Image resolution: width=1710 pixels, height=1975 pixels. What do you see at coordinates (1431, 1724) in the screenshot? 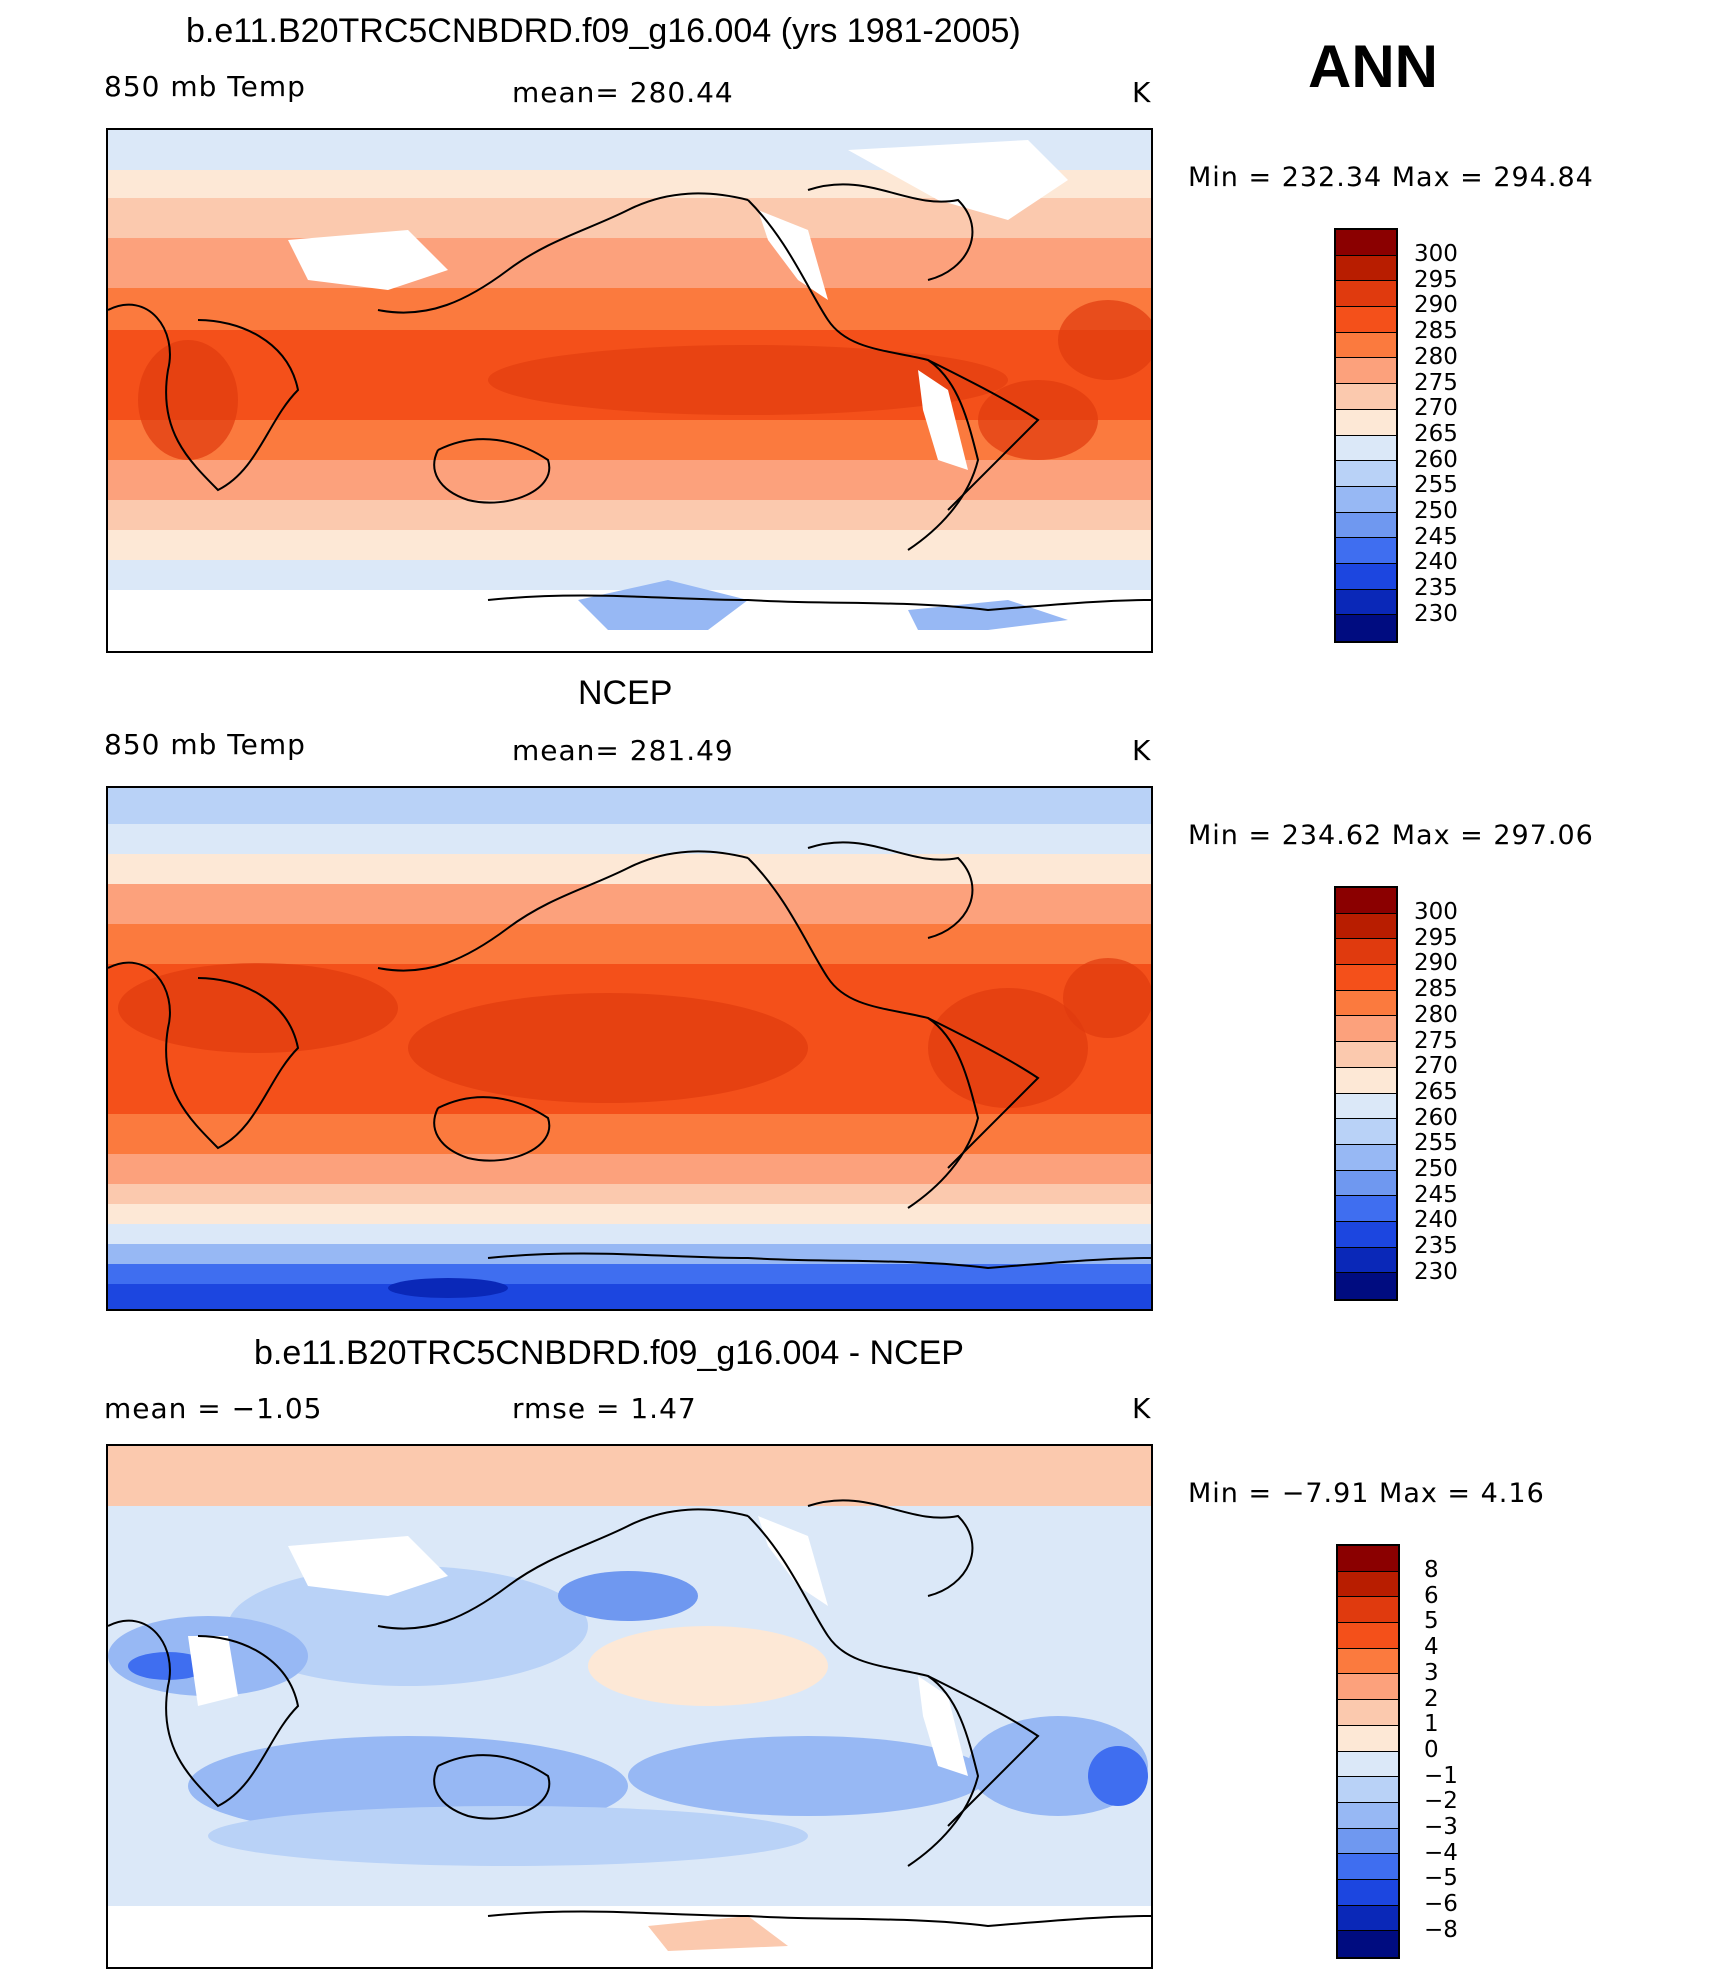
I see `panel3-colorbar-label: 1` at bounding box center [1431, 1724].